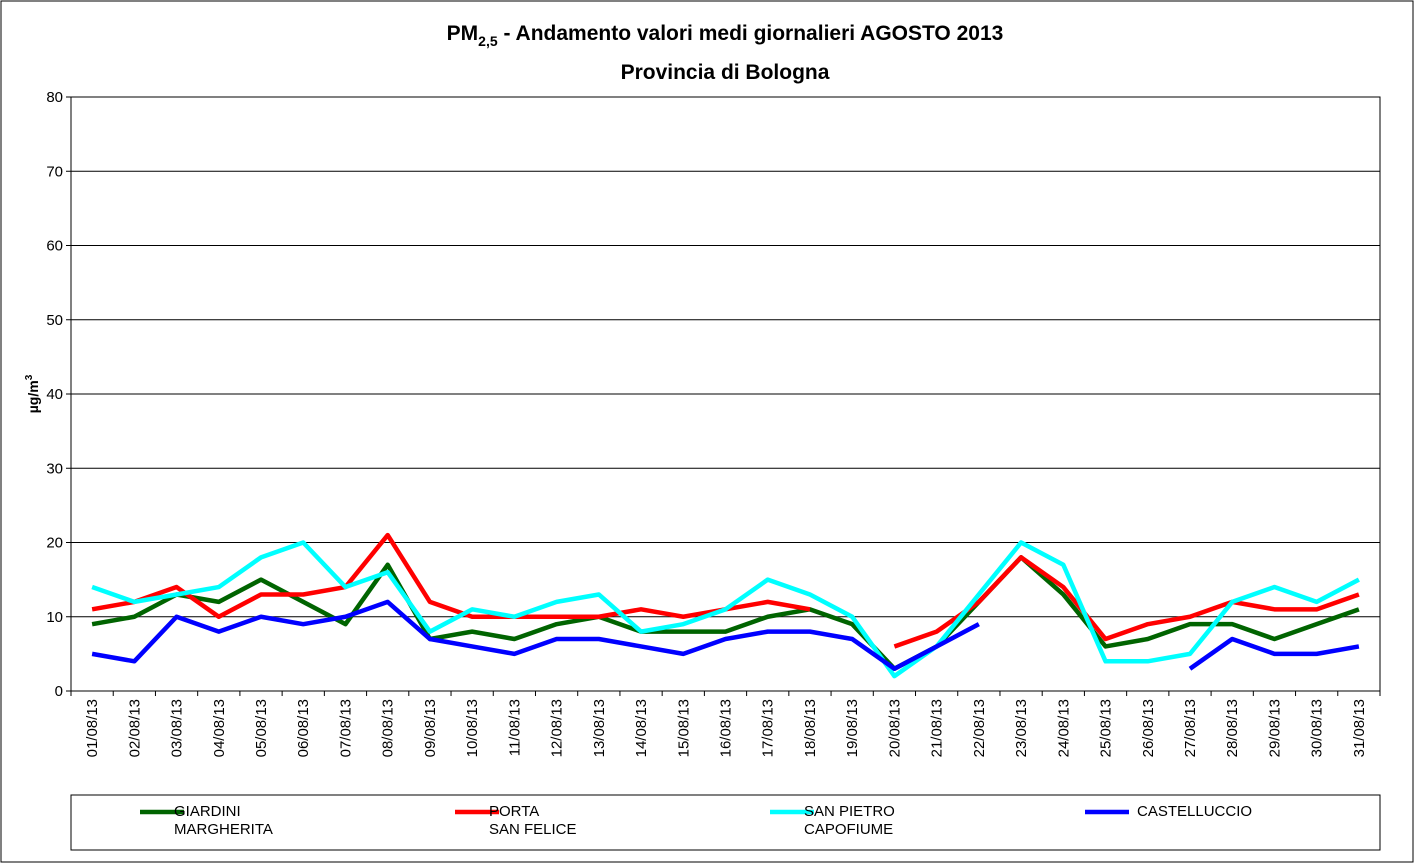 The height and width of the screenshot is (864, 1415). I want to click on x-tick-label: 02/08/13, so click(134, 728).